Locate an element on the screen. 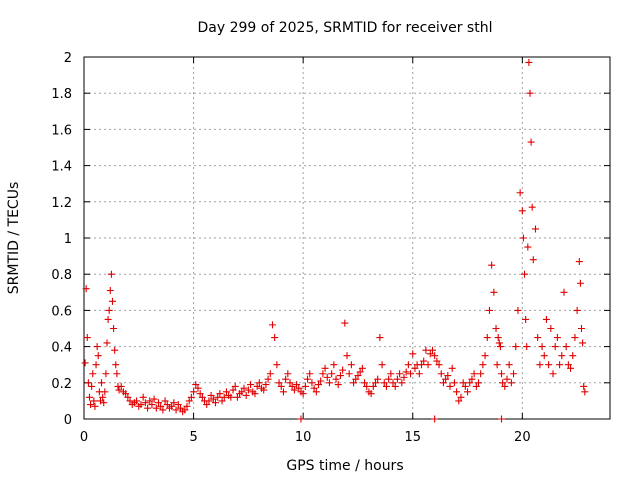 This screenshot has height=480, width=640. x-tick-label: 20 is located at coordinates (522, 437).